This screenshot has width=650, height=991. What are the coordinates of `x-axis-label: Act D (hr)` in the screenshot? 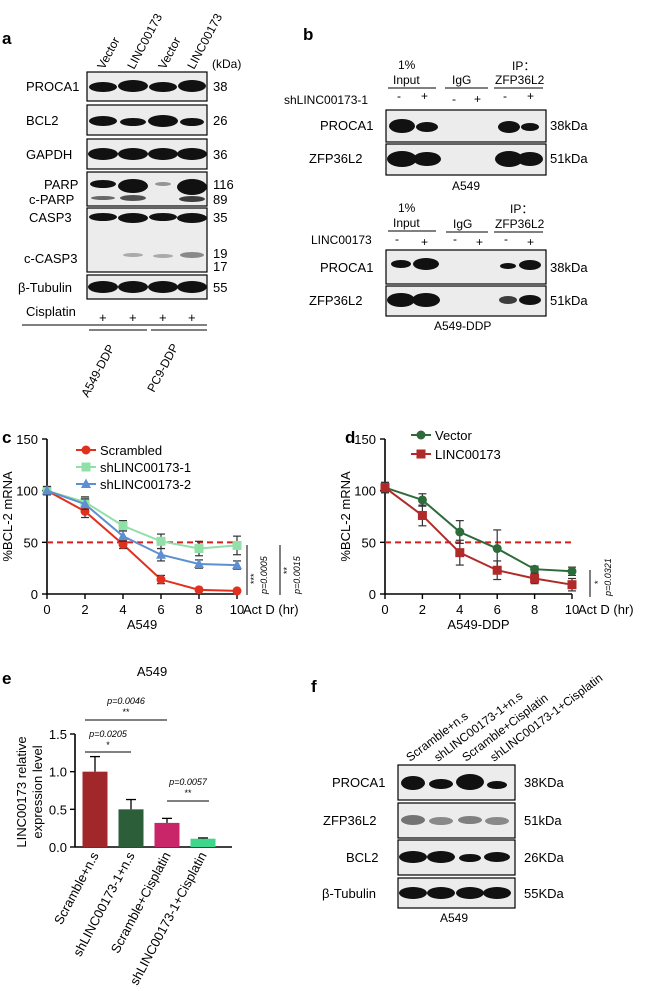 It's located at (606, 609).